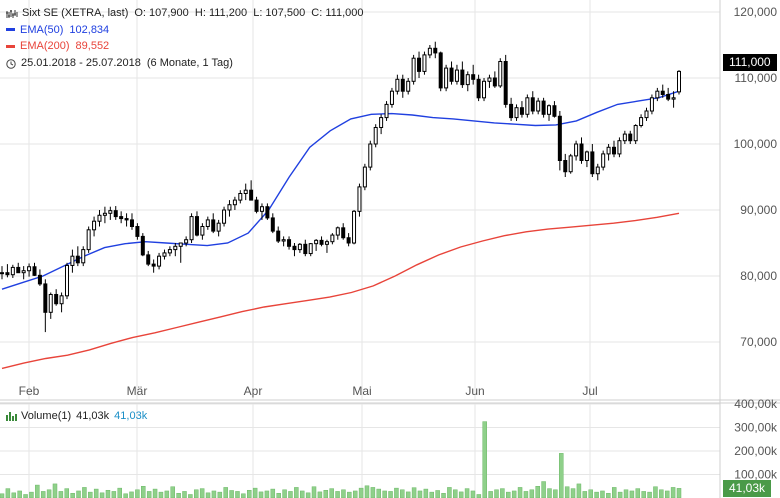 This screenshot has height=498, width=780. What do you see at coordinates (11, 416) in the screenshot?
I see `volume-icon` at bounding box center [11, 416].